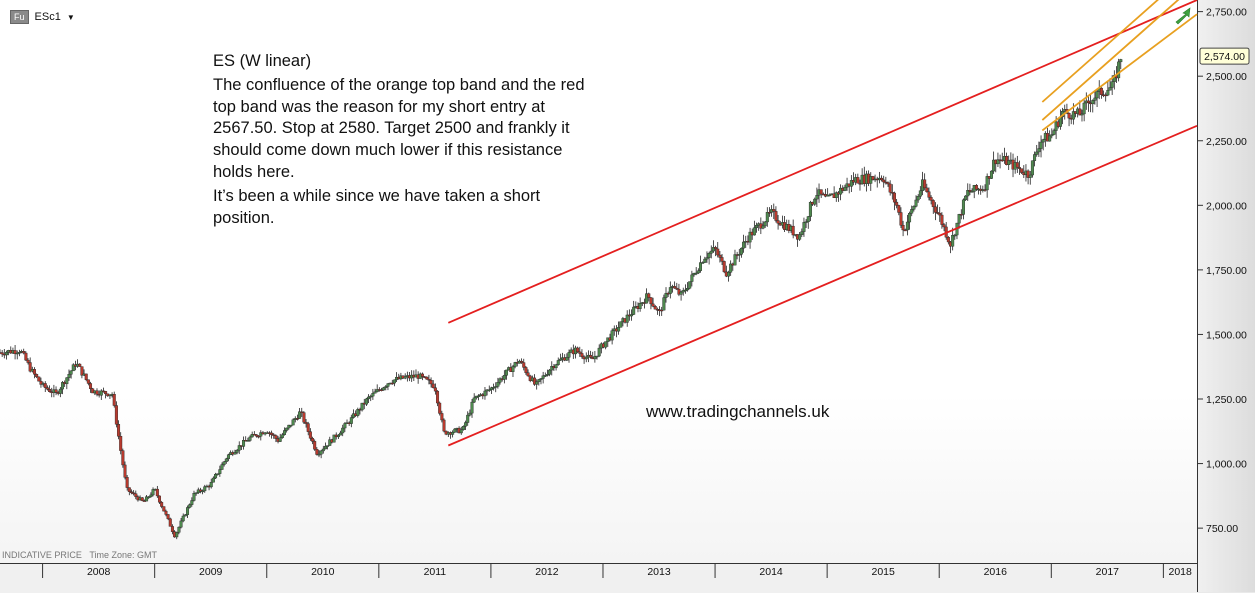 The height and width of the screenshot is (593, 1255). What do you see at coordinates (738, 411) in the screenshot?
I see `website-watermark: www.tradingchannels.uk` at bounding box center [738, 411].